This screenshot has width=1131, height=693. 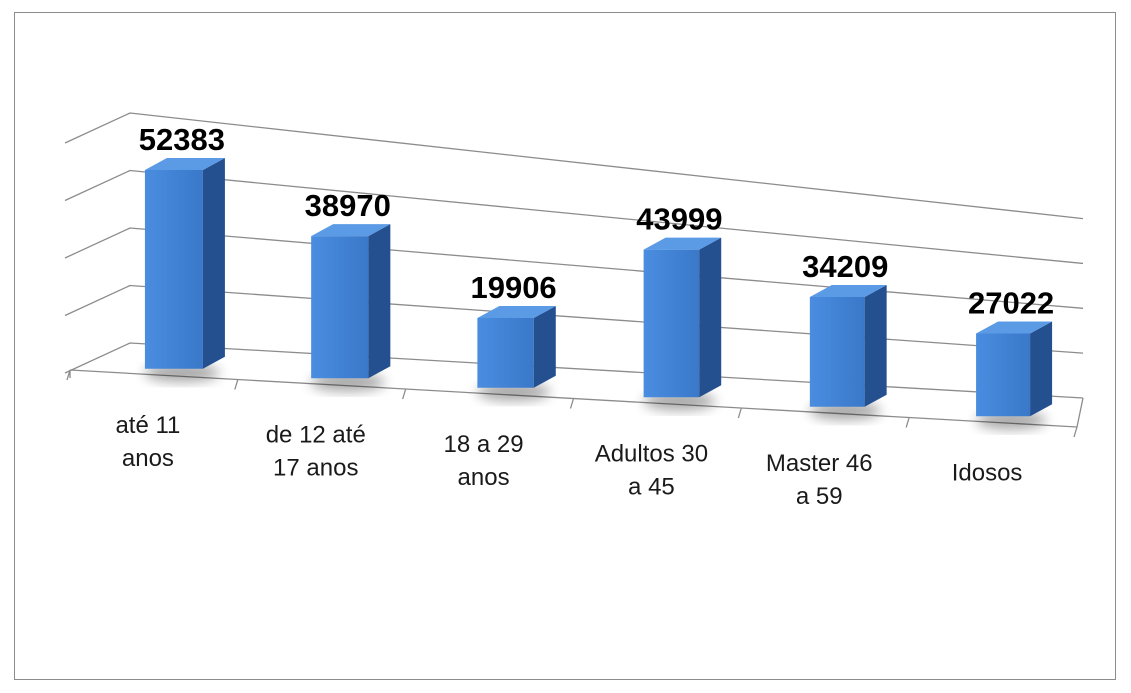 What do you see at coordinates (819, 496) in the screenshot?
I see `category-label: a 59` at bounding box center [819, 496].